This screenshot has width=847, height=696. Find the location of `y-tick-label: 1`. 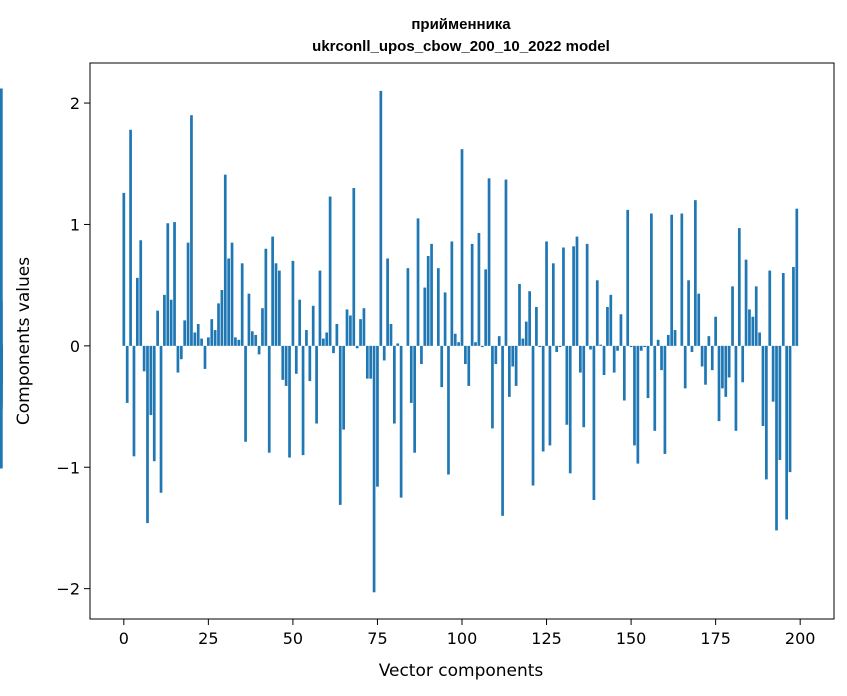

y-tick-label: 1 is located at coordinates (75, 224).